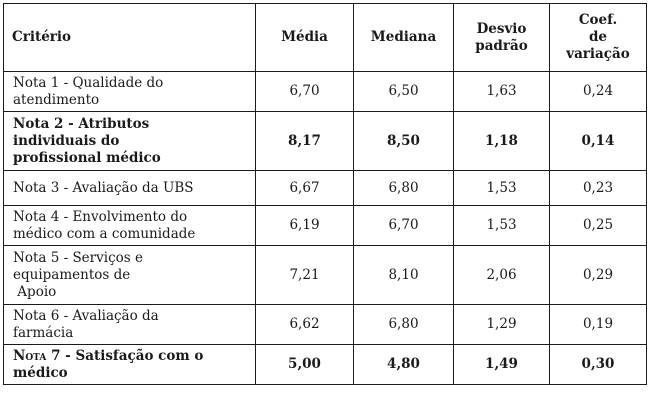  Describe the element at coordinates (87, 157) in the screenshot. I see `criterio-line: profissional médico` at that location.